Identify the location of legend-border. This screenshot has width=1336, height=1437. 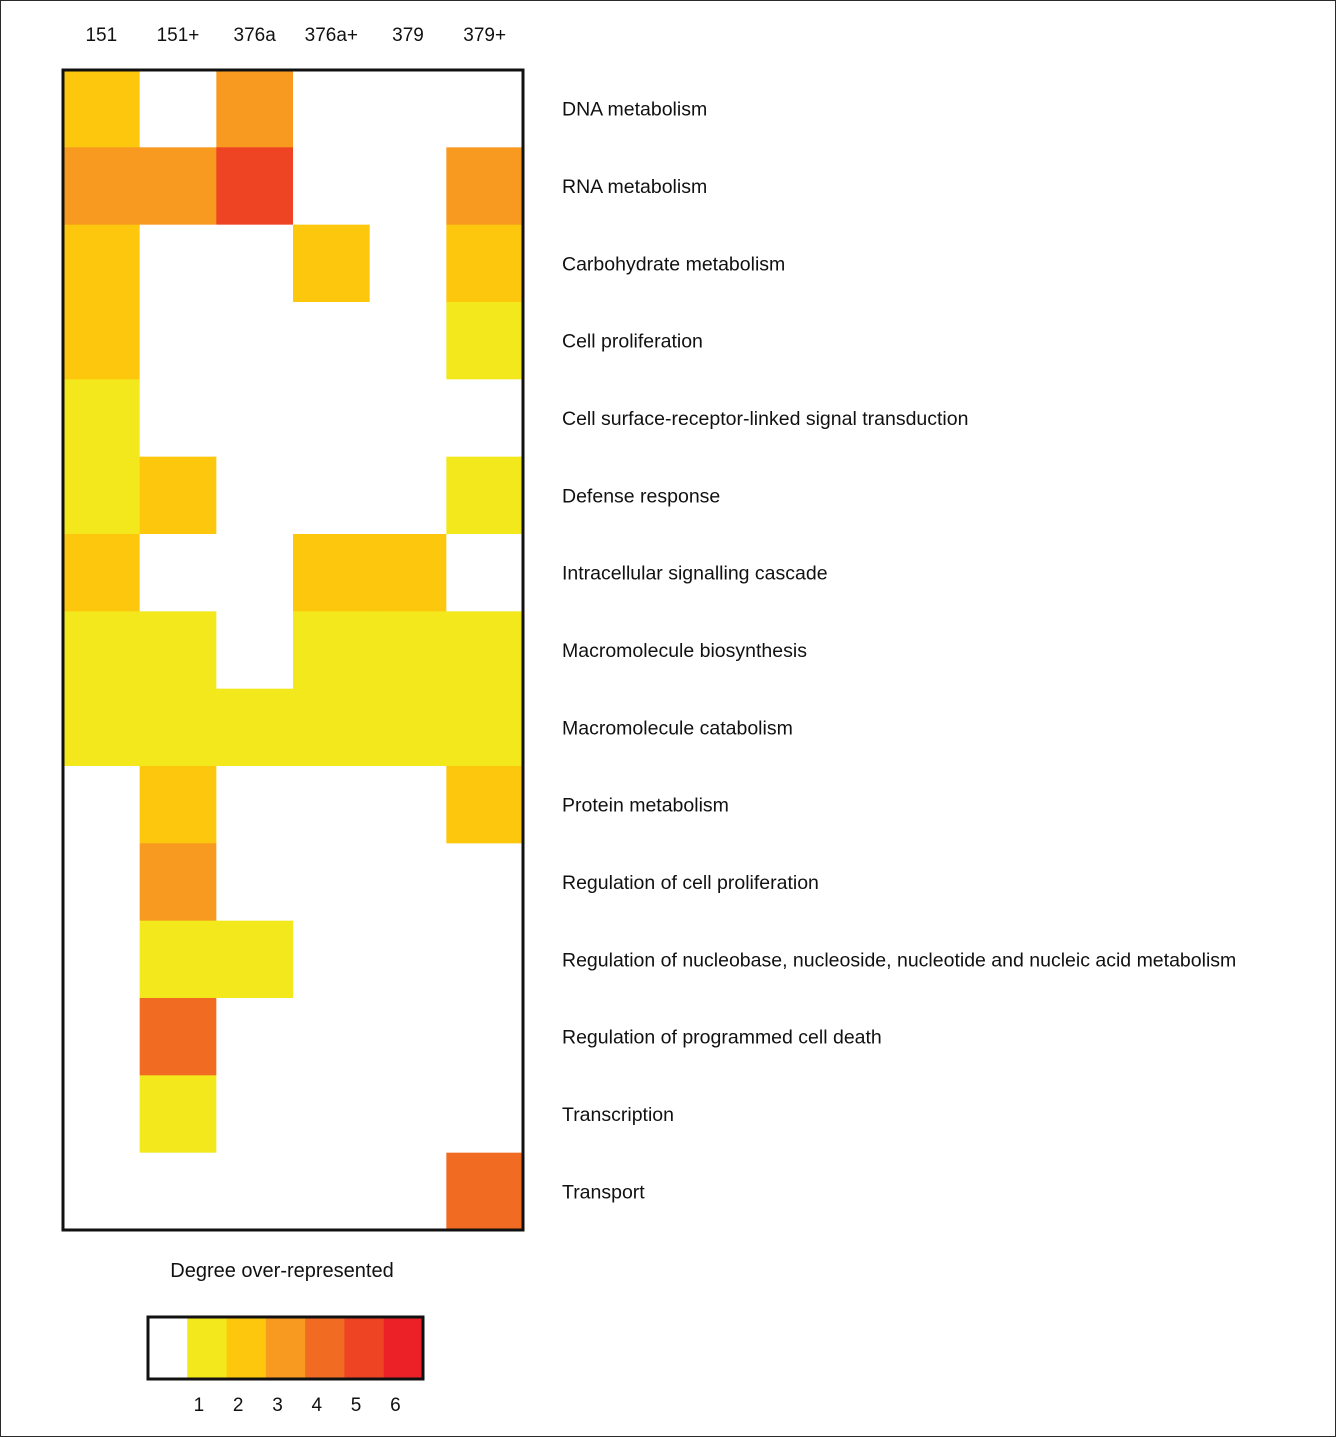
(285, 1348).